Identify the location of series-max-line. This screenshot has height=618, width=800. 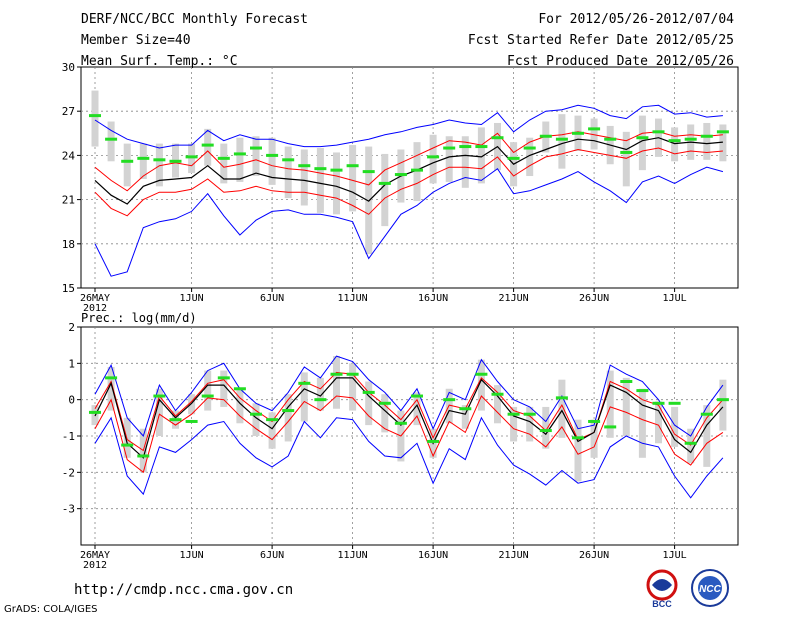
(409, 396).